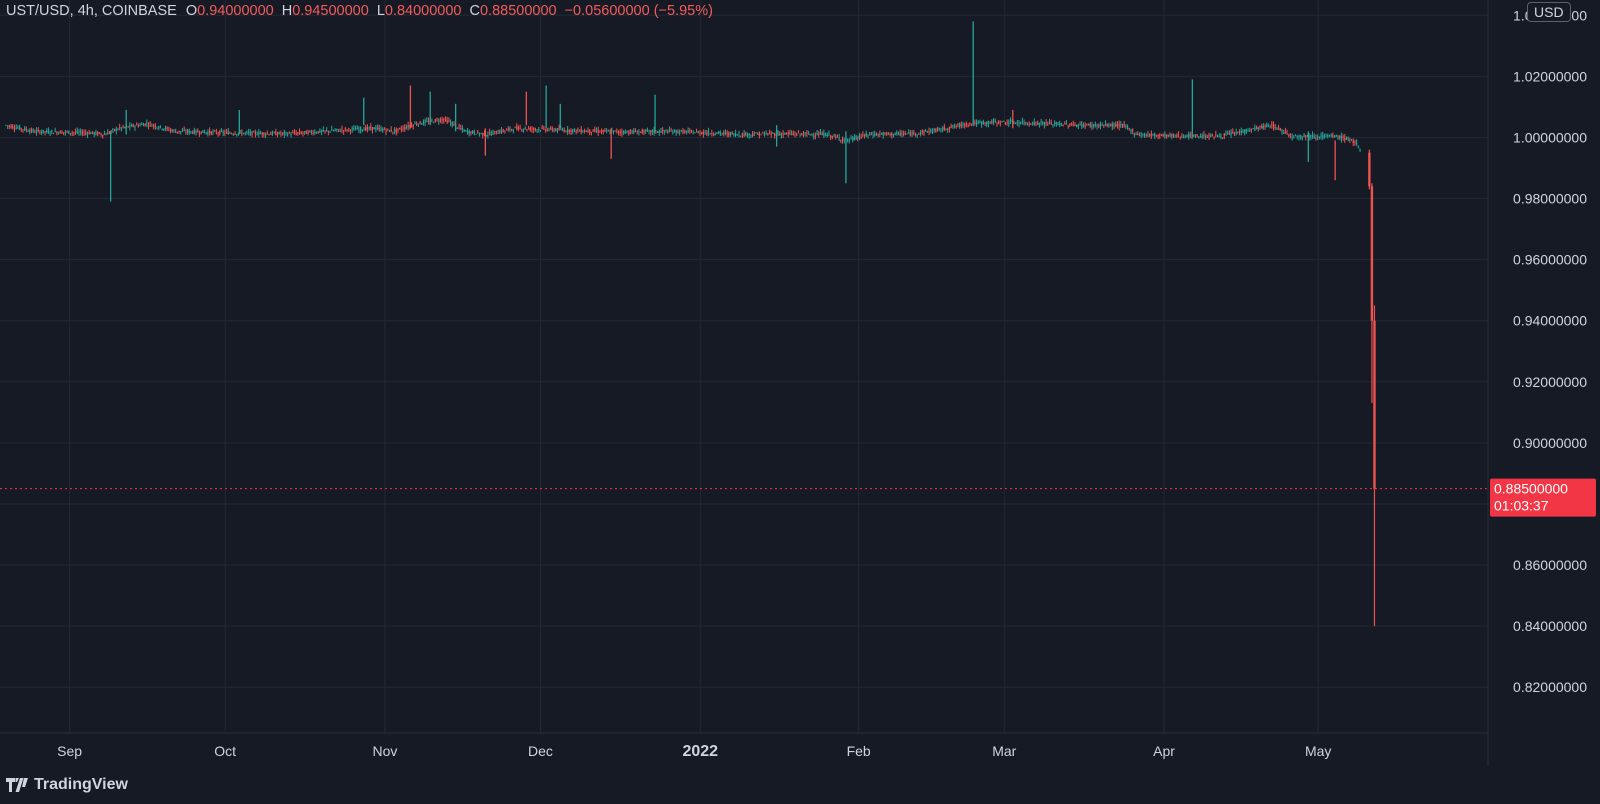 The height and width of the screenshot is (804, 1600). Describe the element at coordinates (81, 784) in the screenshot. I see `brand-name: TradingView` at that location.